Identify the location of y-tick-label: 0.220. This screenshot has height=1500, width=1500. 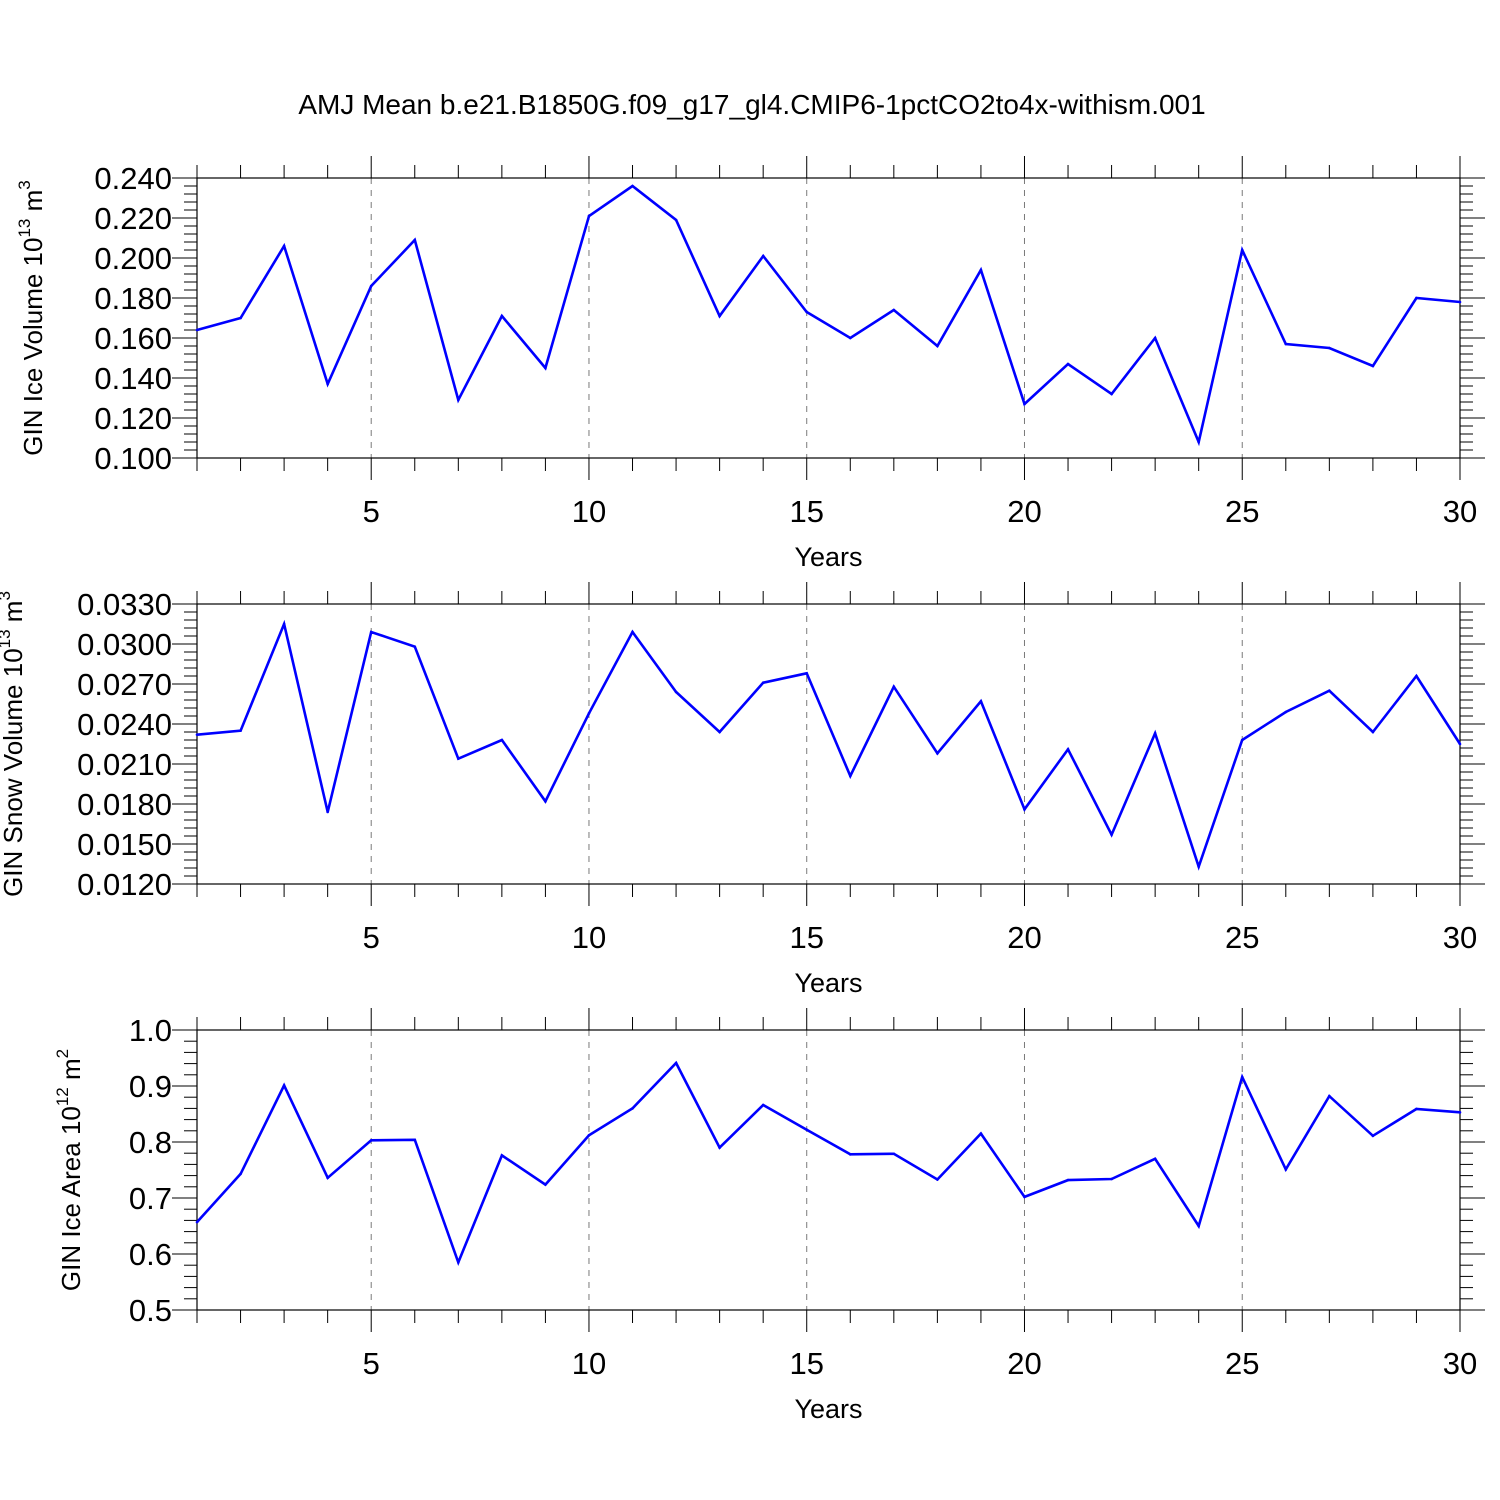
(133, 218).